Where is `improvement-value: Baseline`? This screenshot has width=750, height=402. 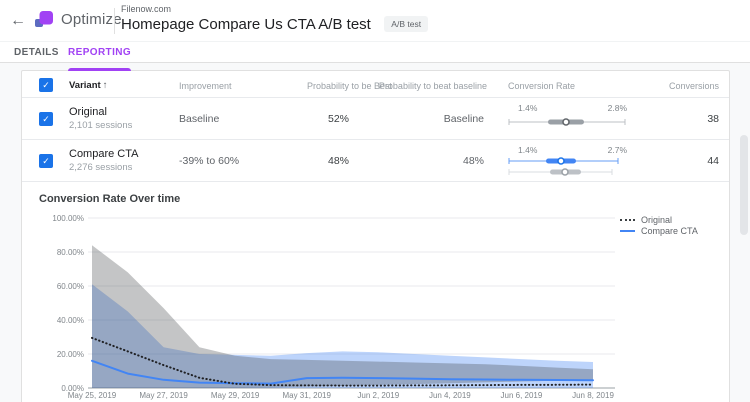
improvement-value: Baseline is located at coordinates (199, 119).